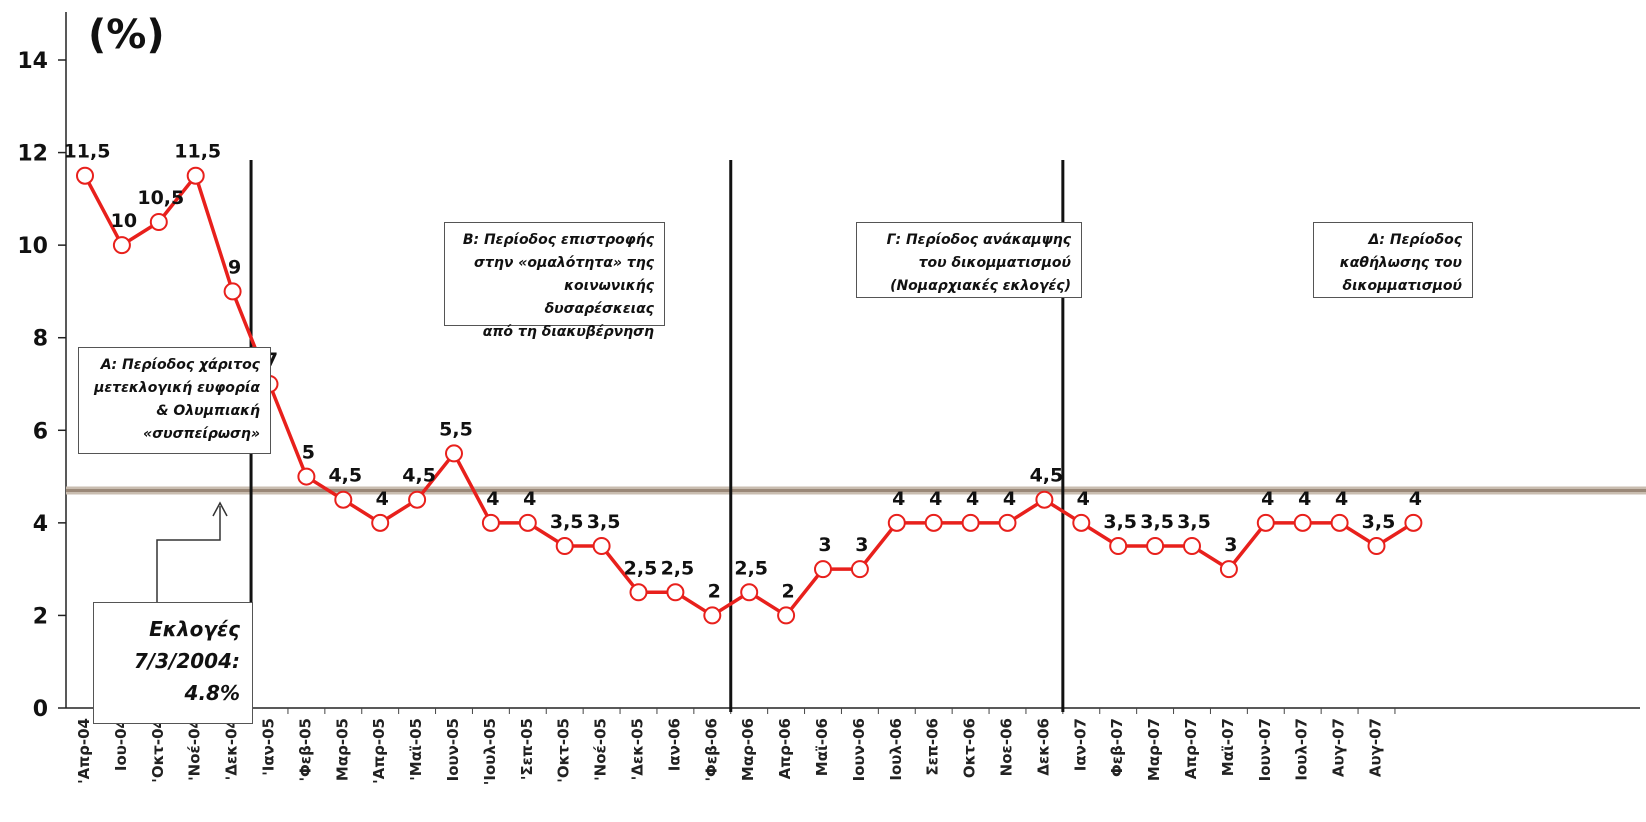  I want to click on y-tick-label: 6, so click(40, 431).